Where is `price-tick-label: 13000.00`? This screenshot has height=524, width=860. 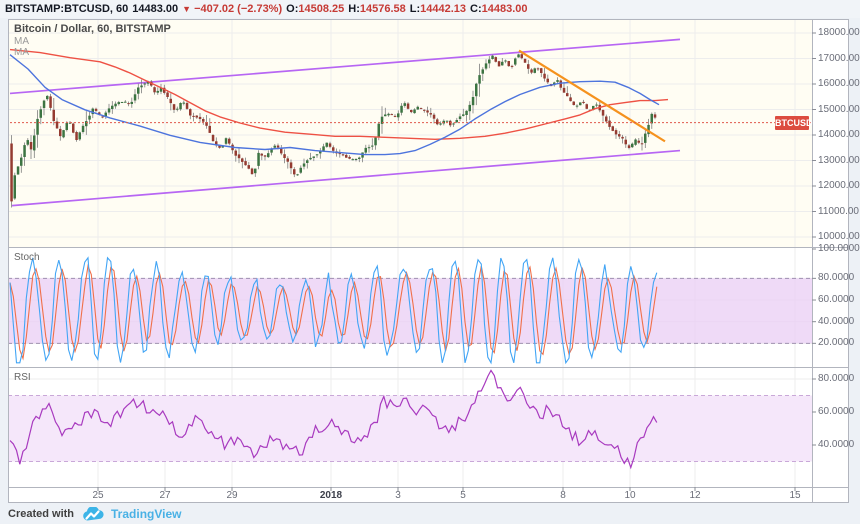
price-tick-label: 13000.00 is located at coordinates (839, 160).